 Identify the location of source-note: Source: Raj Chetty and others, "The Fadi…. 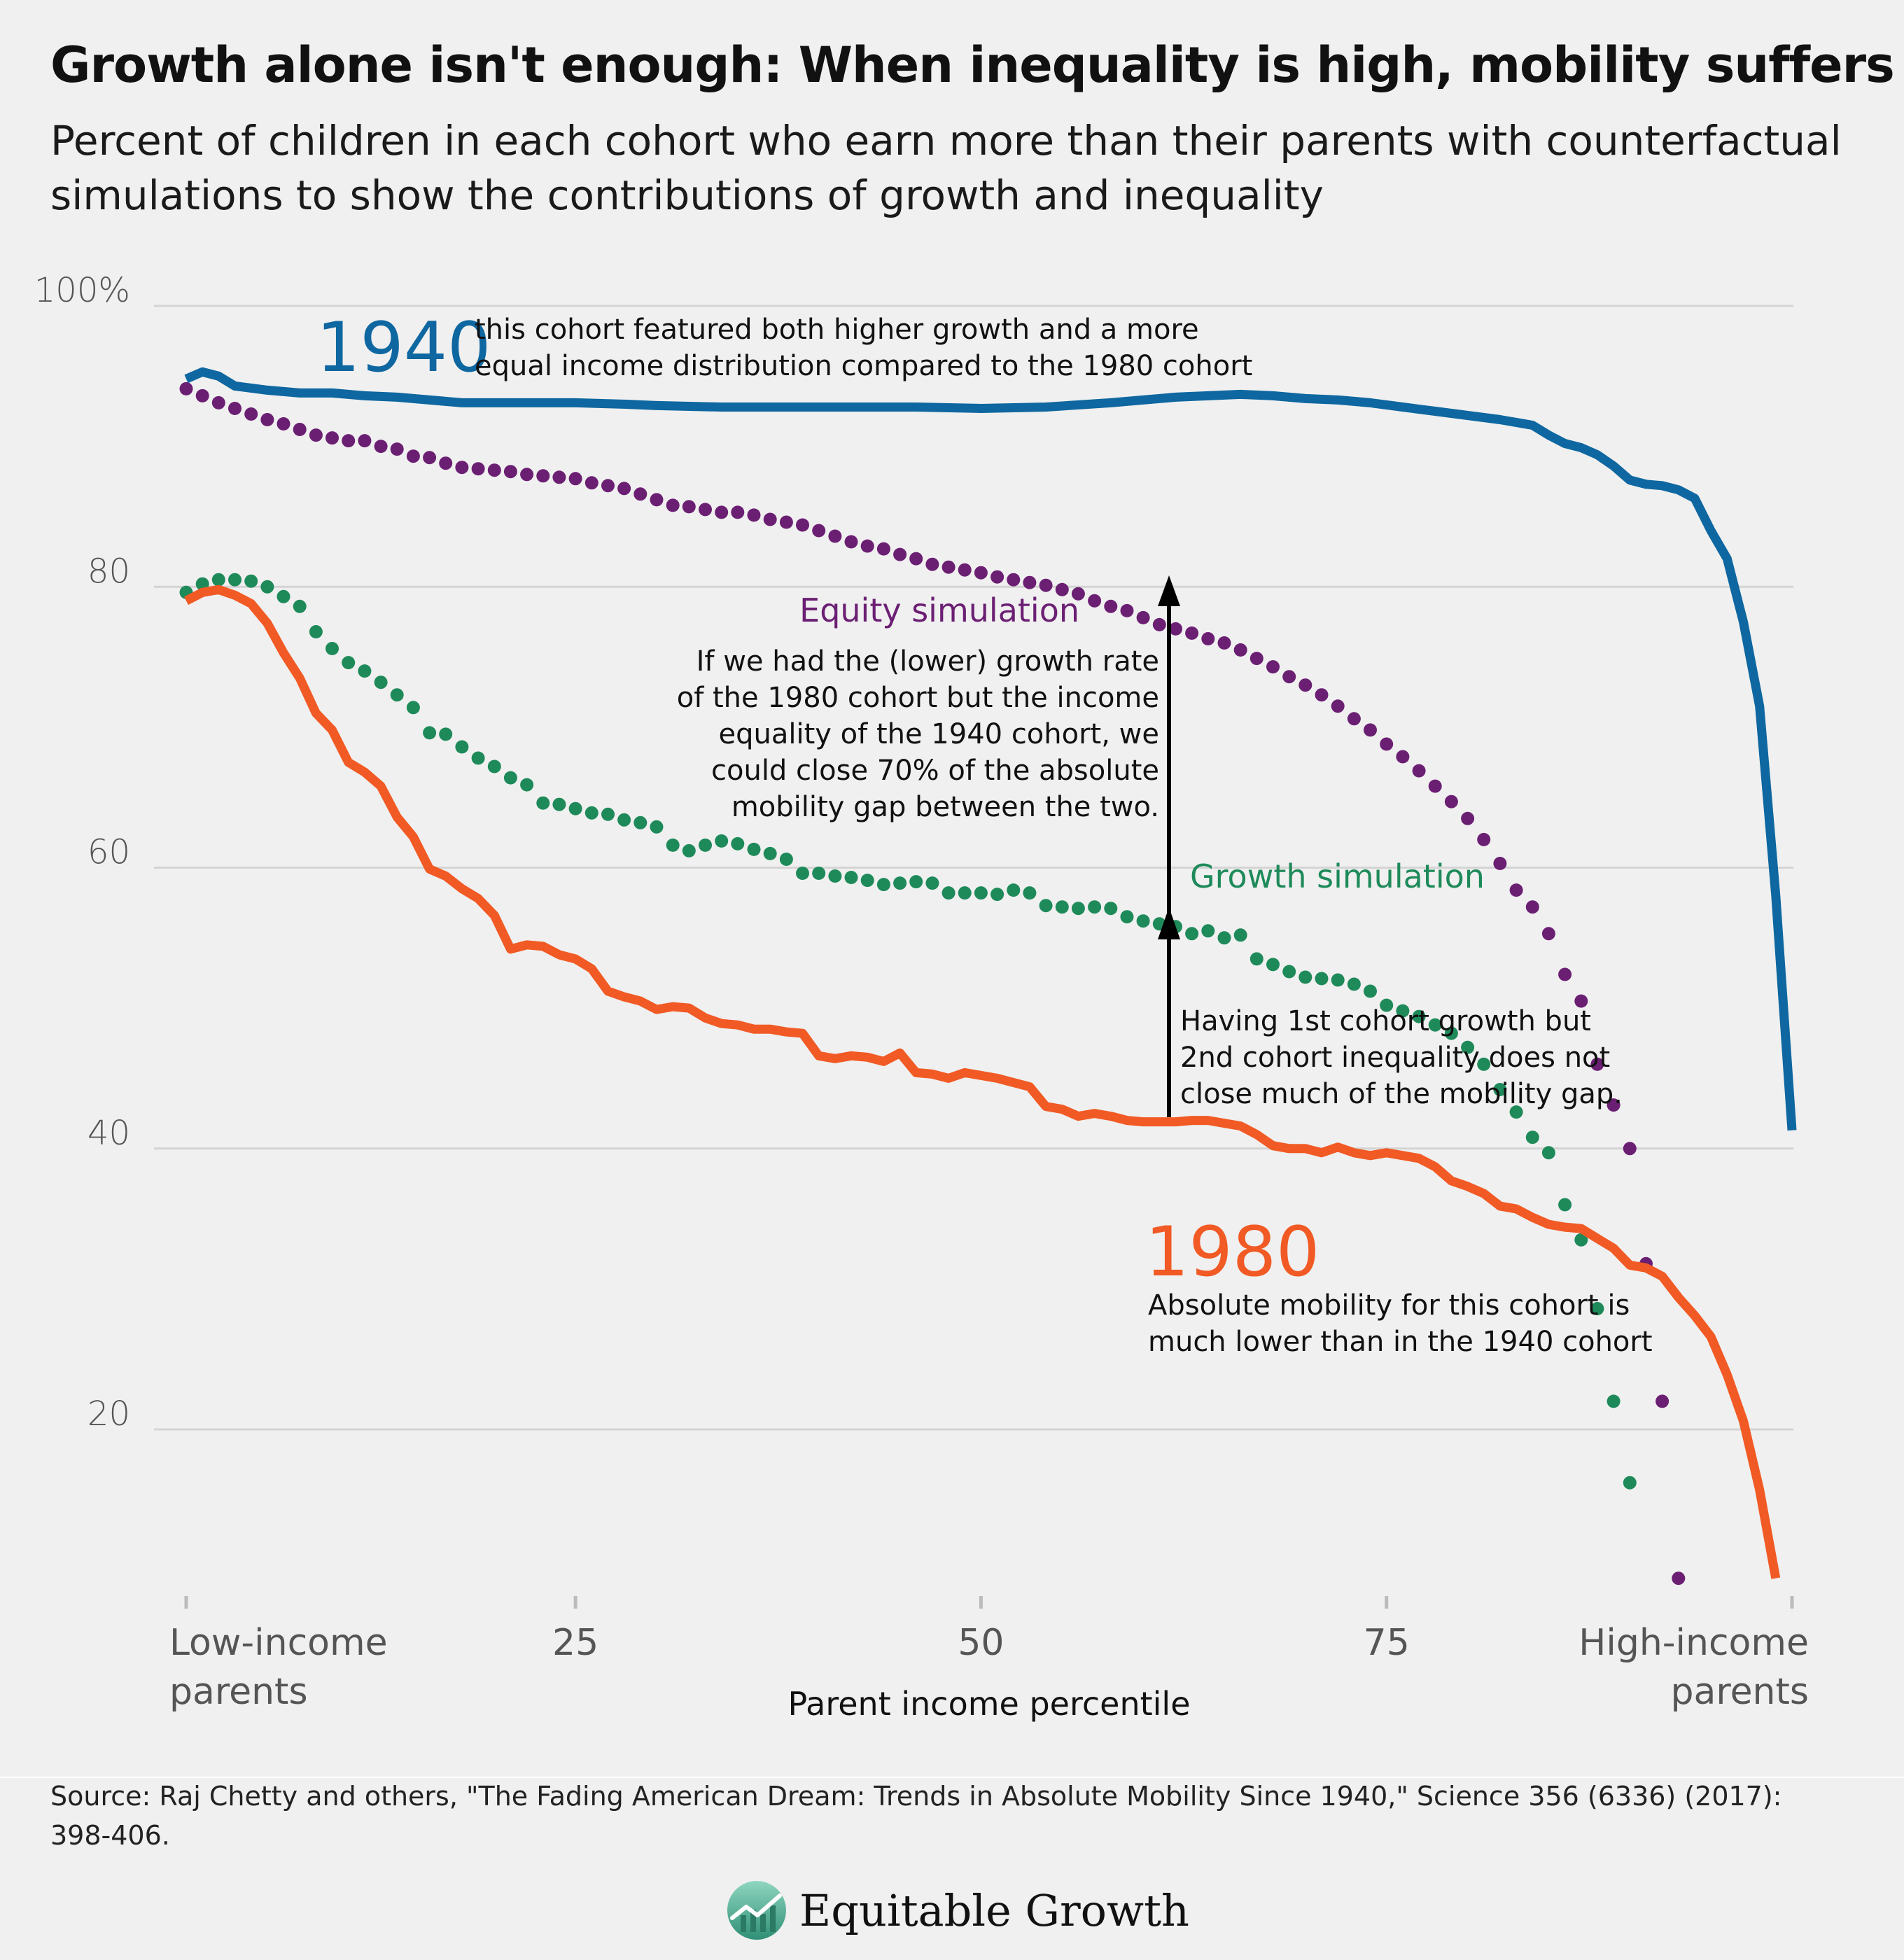
(916, 1816).